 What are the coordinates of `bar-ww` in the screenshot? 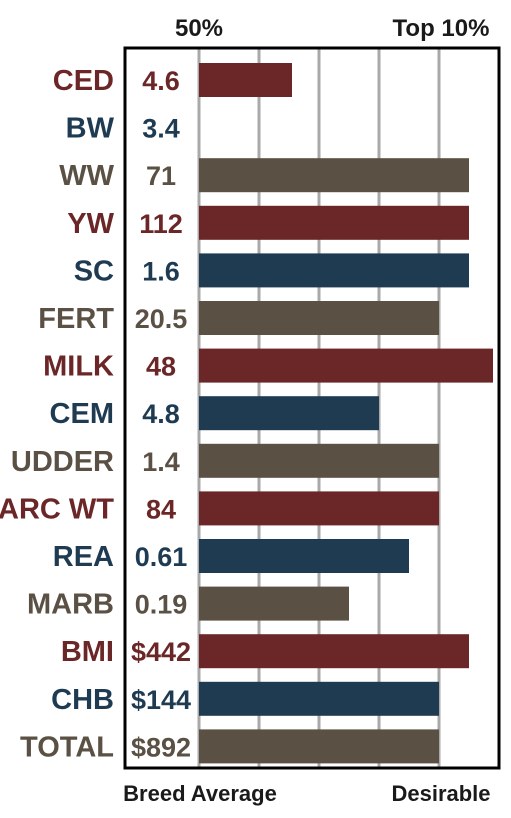 It's located at (334, 175).